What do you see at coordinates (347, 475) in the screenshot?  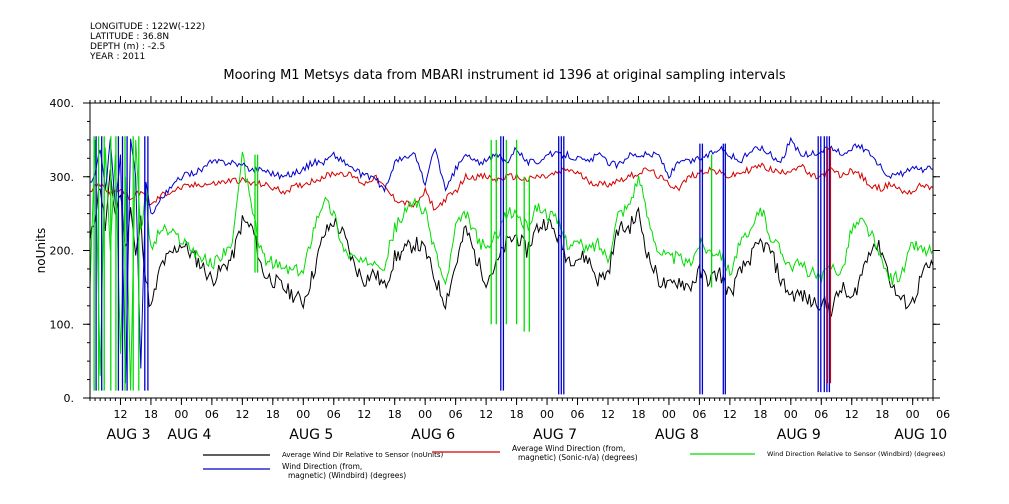 I see `legend-label-3: magnetic) (Windbird) (degrees)` at bounding box center [347, 475].